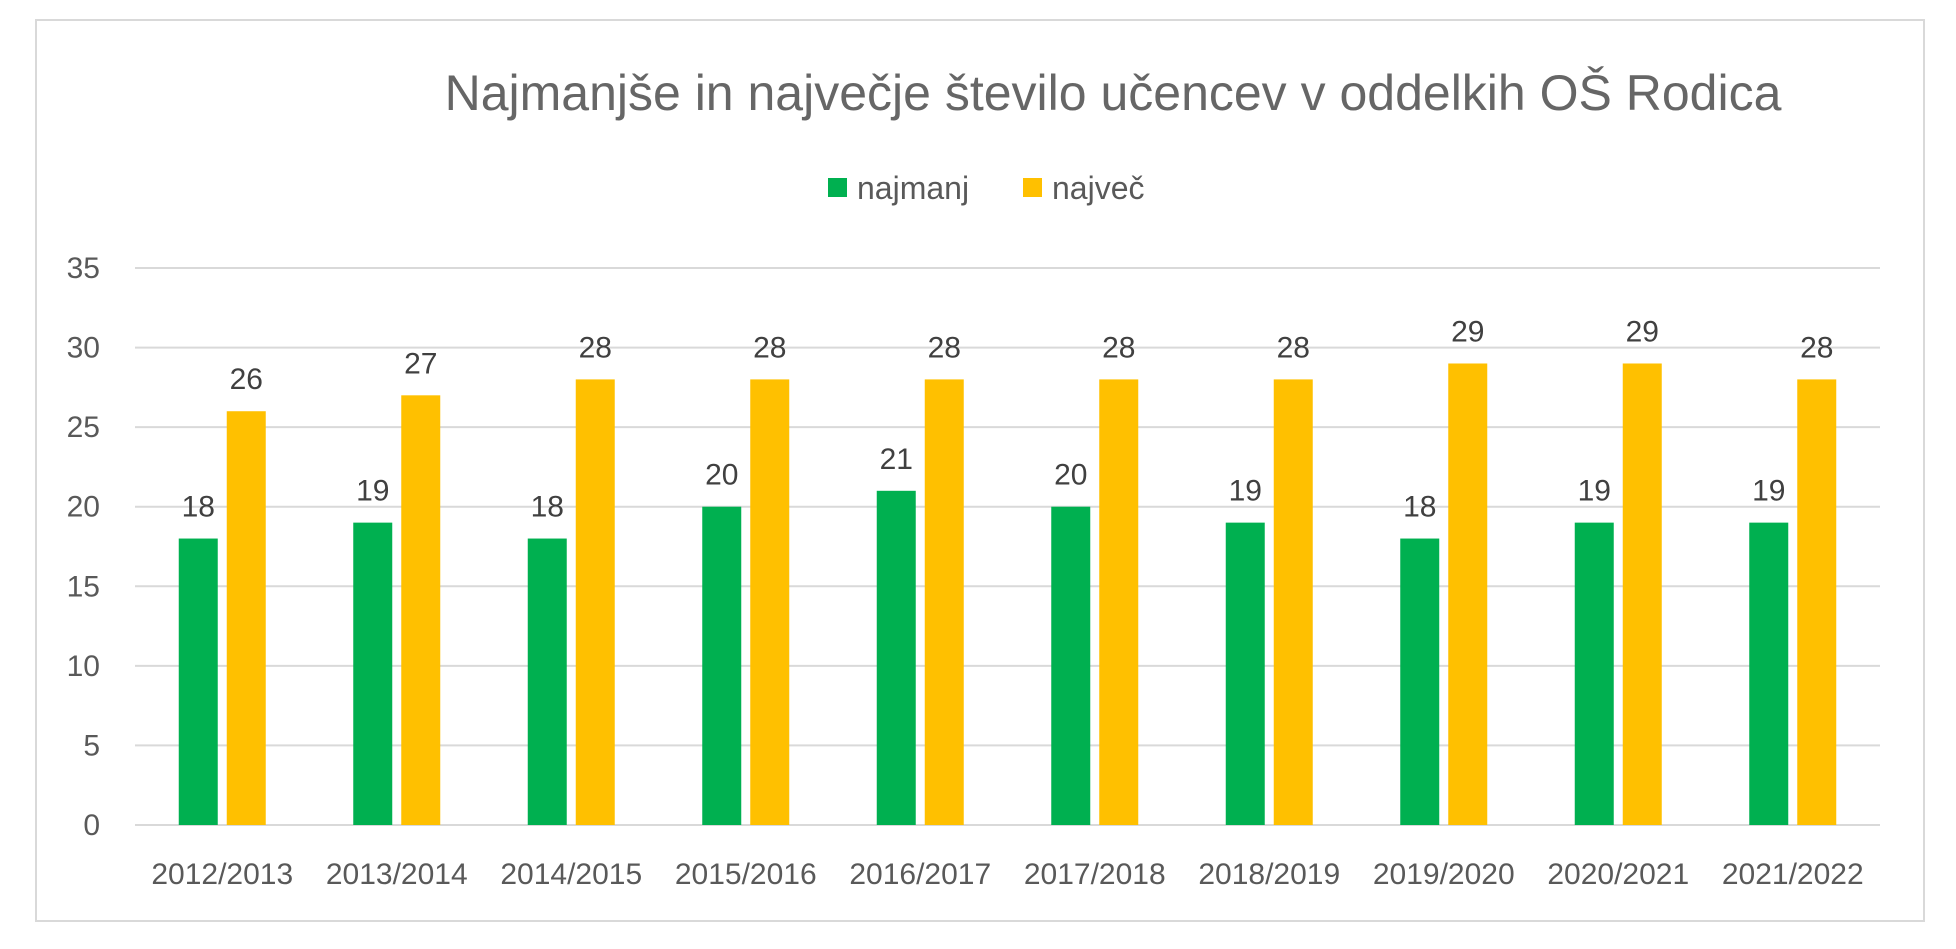 The width and height of the screenshot is (1956, 949). I want to click on data-label: 21, so click(896, 459).